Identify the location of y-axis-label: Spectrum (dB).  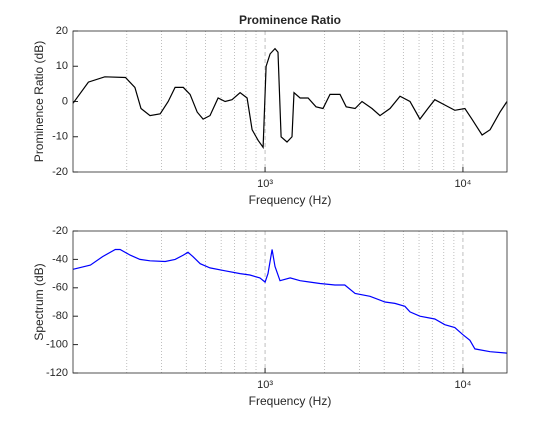
(39, 301).